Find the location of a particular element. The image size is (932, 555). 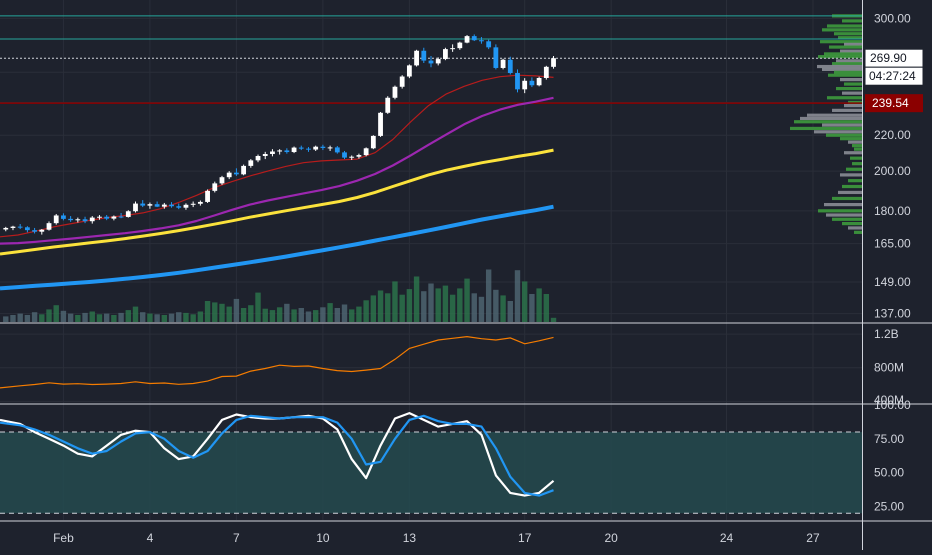

time-tick-label: 27 is located at coordinates (813, 538).